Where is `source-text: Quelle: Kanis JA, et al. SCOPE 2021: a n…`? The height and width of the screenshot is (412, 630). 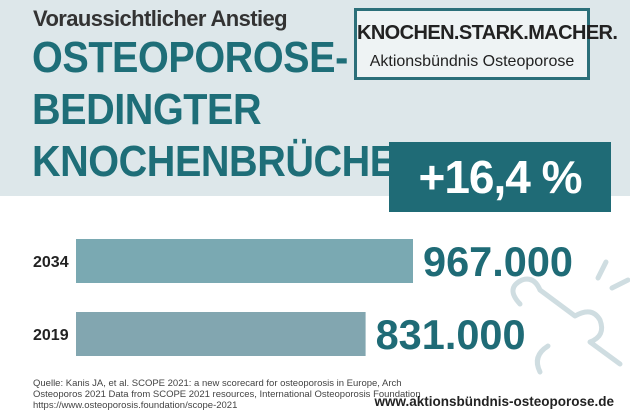
source-text: Quelle: Kanis JA, et al. SCOPE 2021: a n… is located at coordinates (227, 394).